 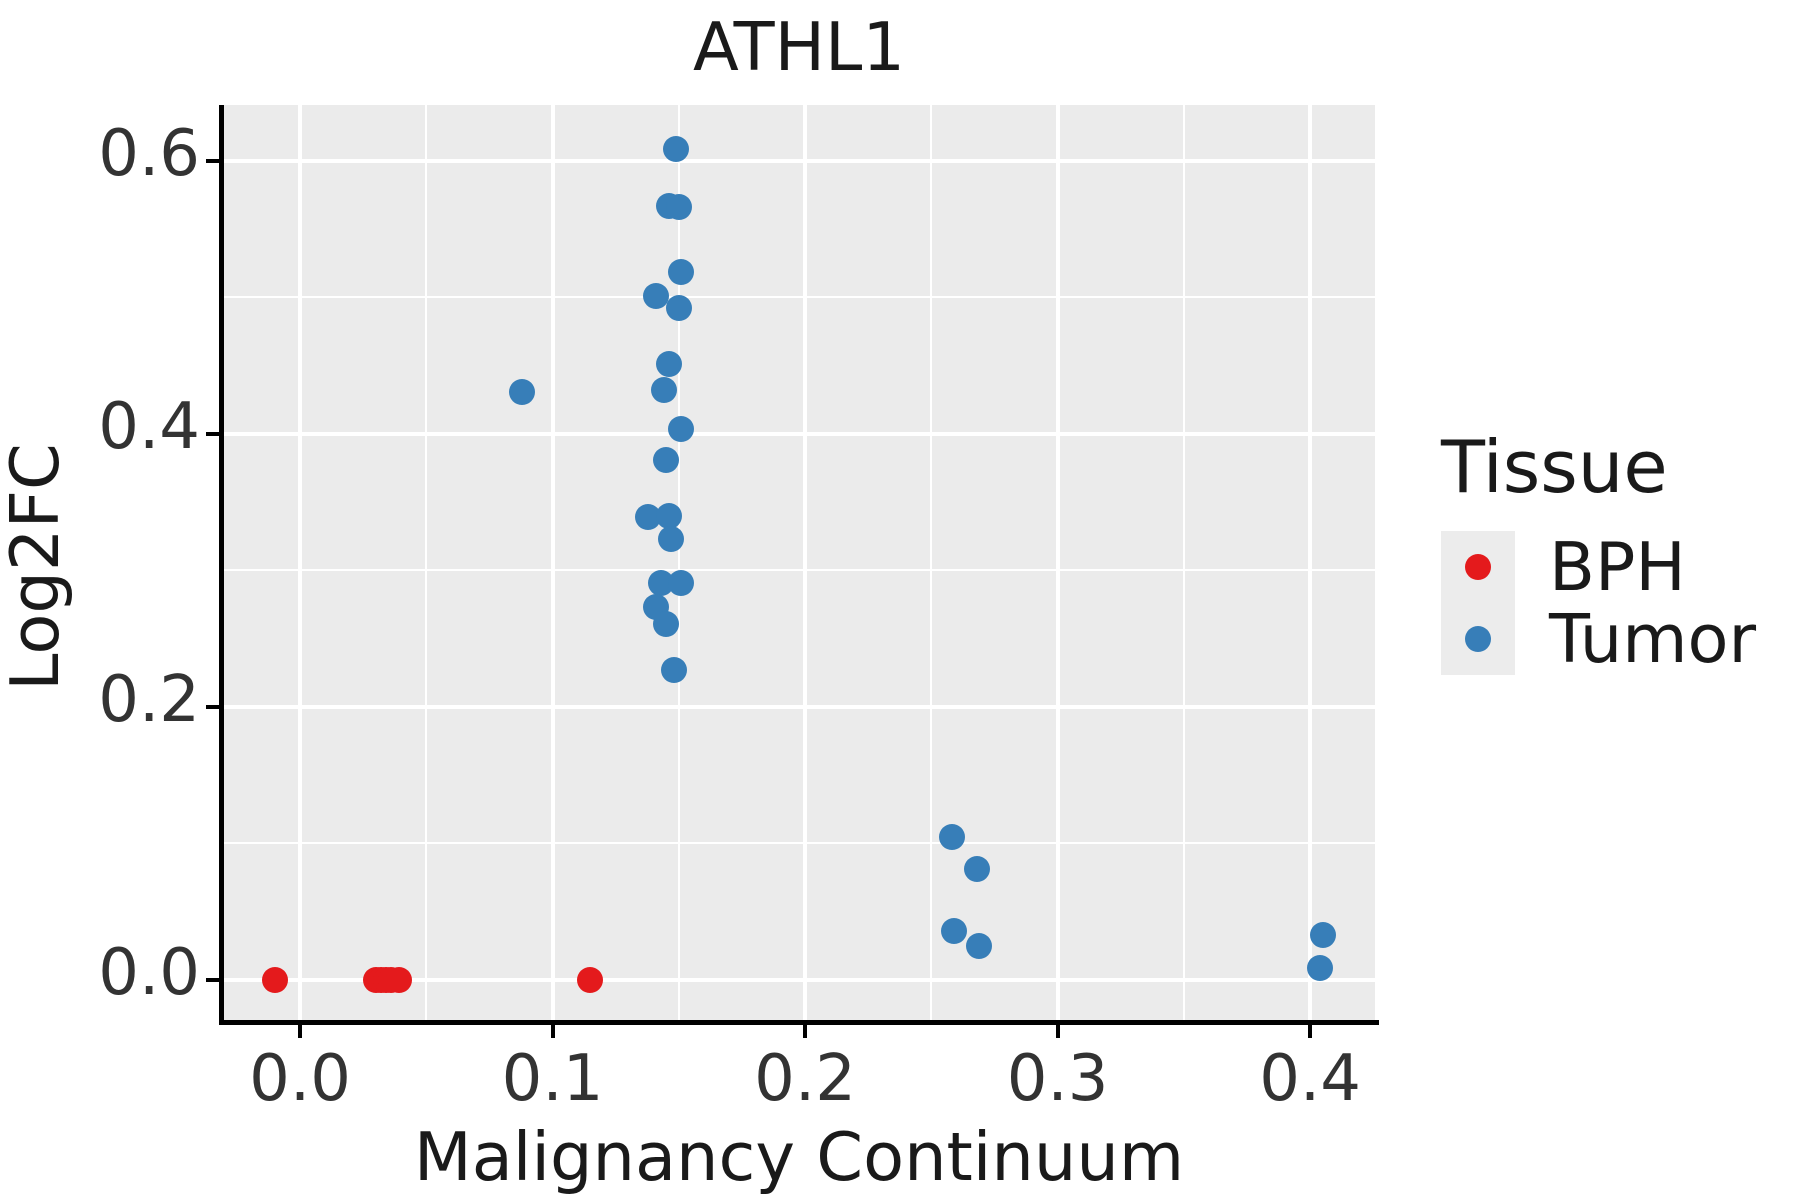 What do you see at coordinates (1057, 1079) in the screenshot?
I see `x-tick-label: 0.3` at bounding box center [1057, 1079].